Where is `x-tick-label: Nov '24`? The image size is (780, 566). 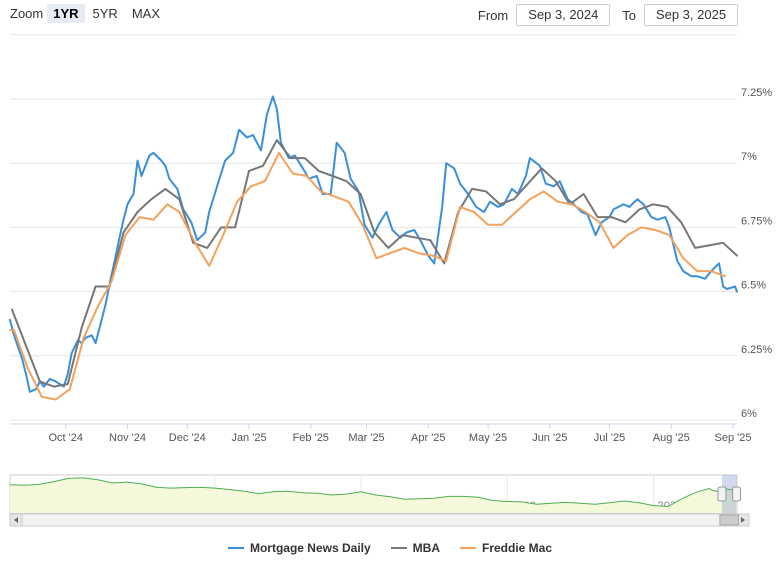
x-tick-label: Nov '24 is located at coordinates (127, 438).